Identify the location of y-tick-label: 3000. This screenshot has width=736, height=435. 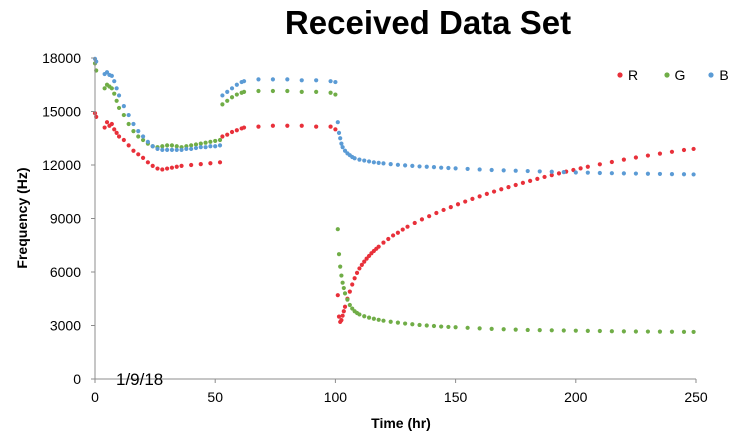
(65, 326).